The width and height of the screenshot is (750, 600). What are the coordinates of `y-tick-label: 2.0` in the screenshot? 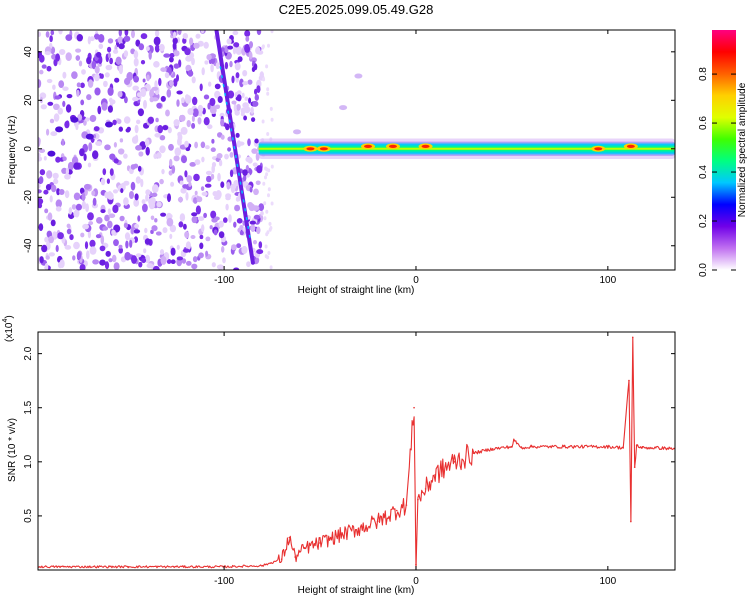 It's located at (28, 353).